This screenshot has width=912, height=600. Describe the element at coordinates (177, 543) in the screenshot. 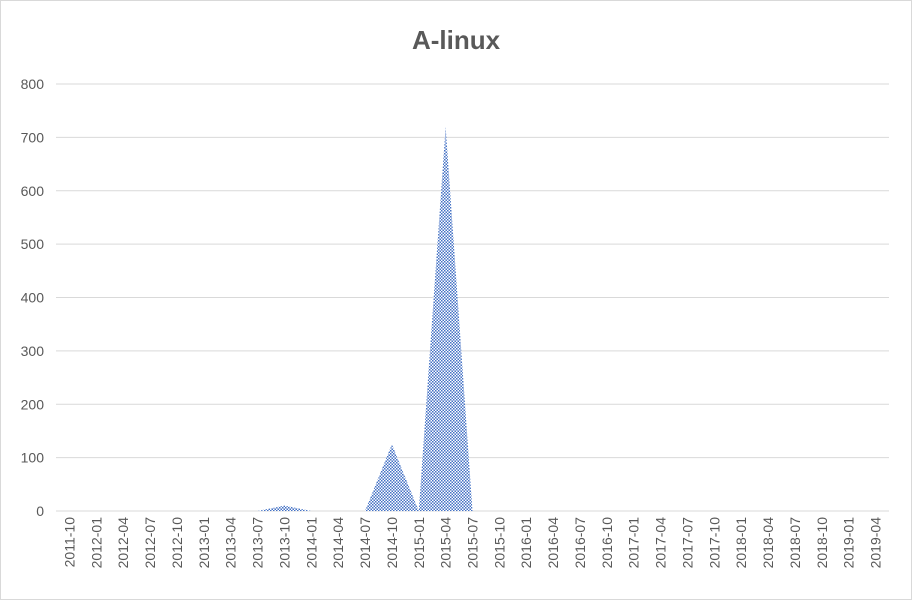

I see `x-tick-label: 2012-10` at that location.